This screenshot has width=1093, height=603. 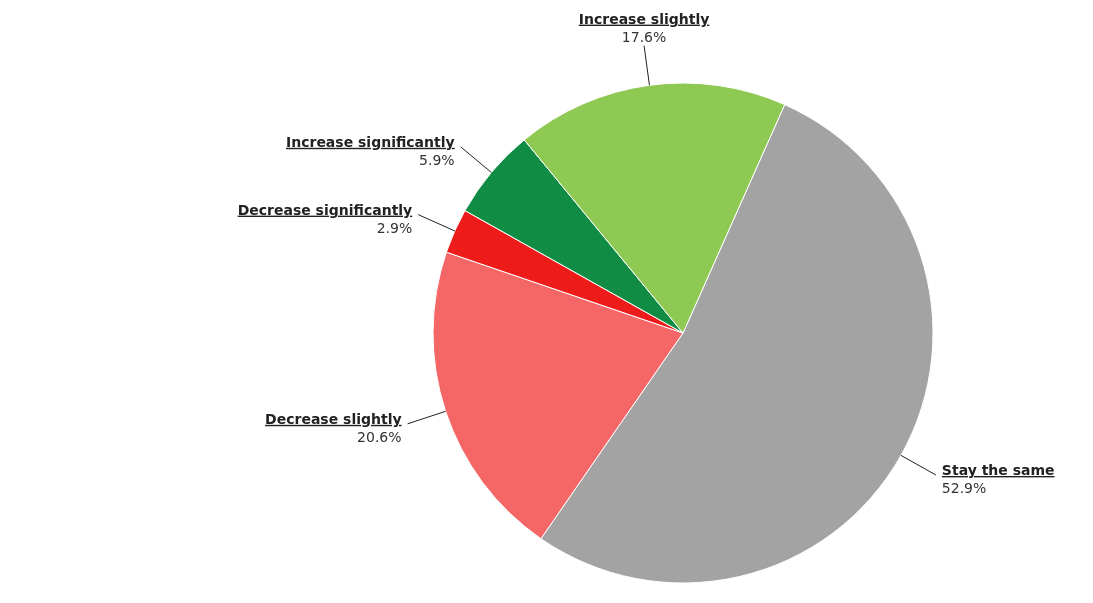 I want to click on slice-label: Decrease significantly, so click(x=325, y=209).